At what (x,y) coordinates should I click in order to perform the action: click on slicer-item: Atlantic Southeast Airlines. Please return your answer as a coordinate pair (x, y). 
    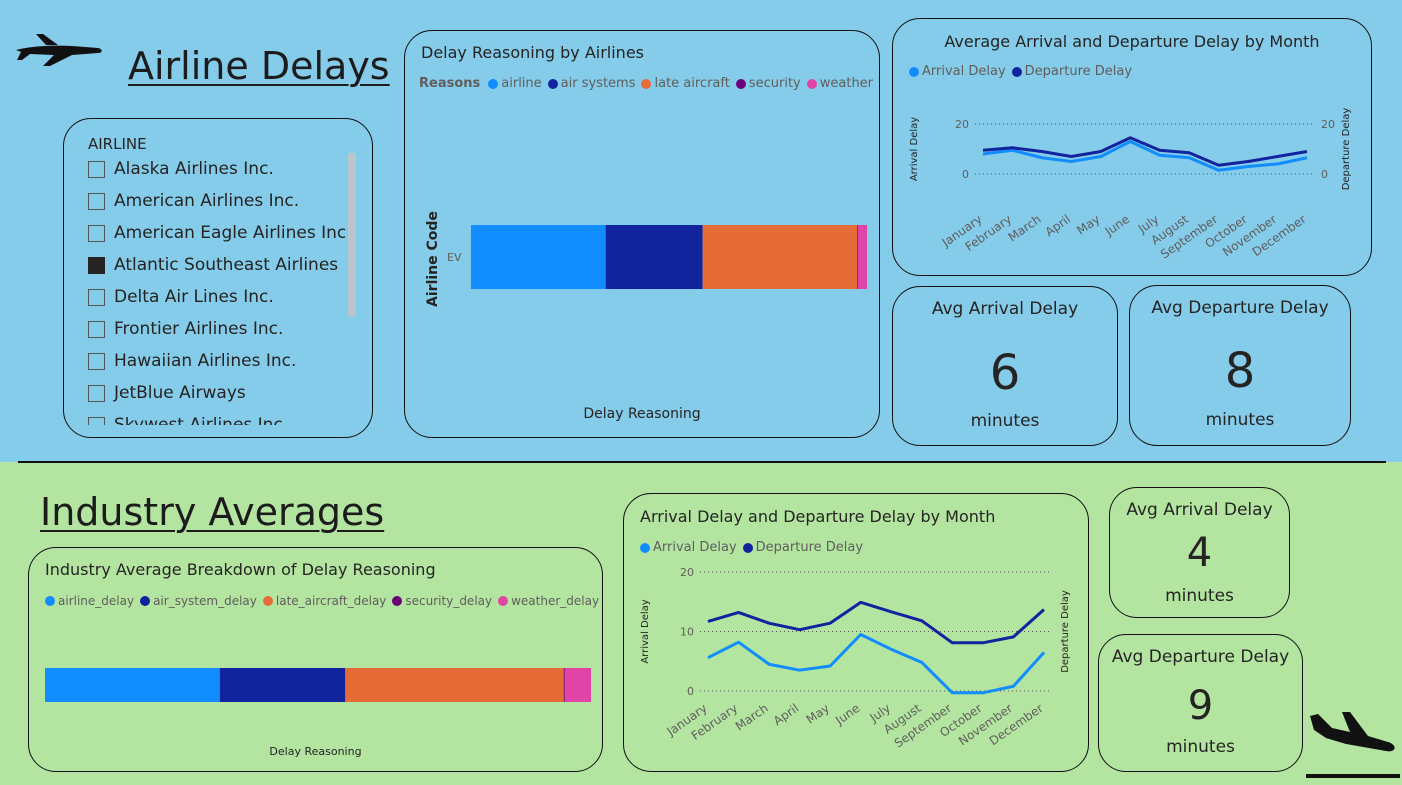
    Looking at the image, I should click on (213, 265).